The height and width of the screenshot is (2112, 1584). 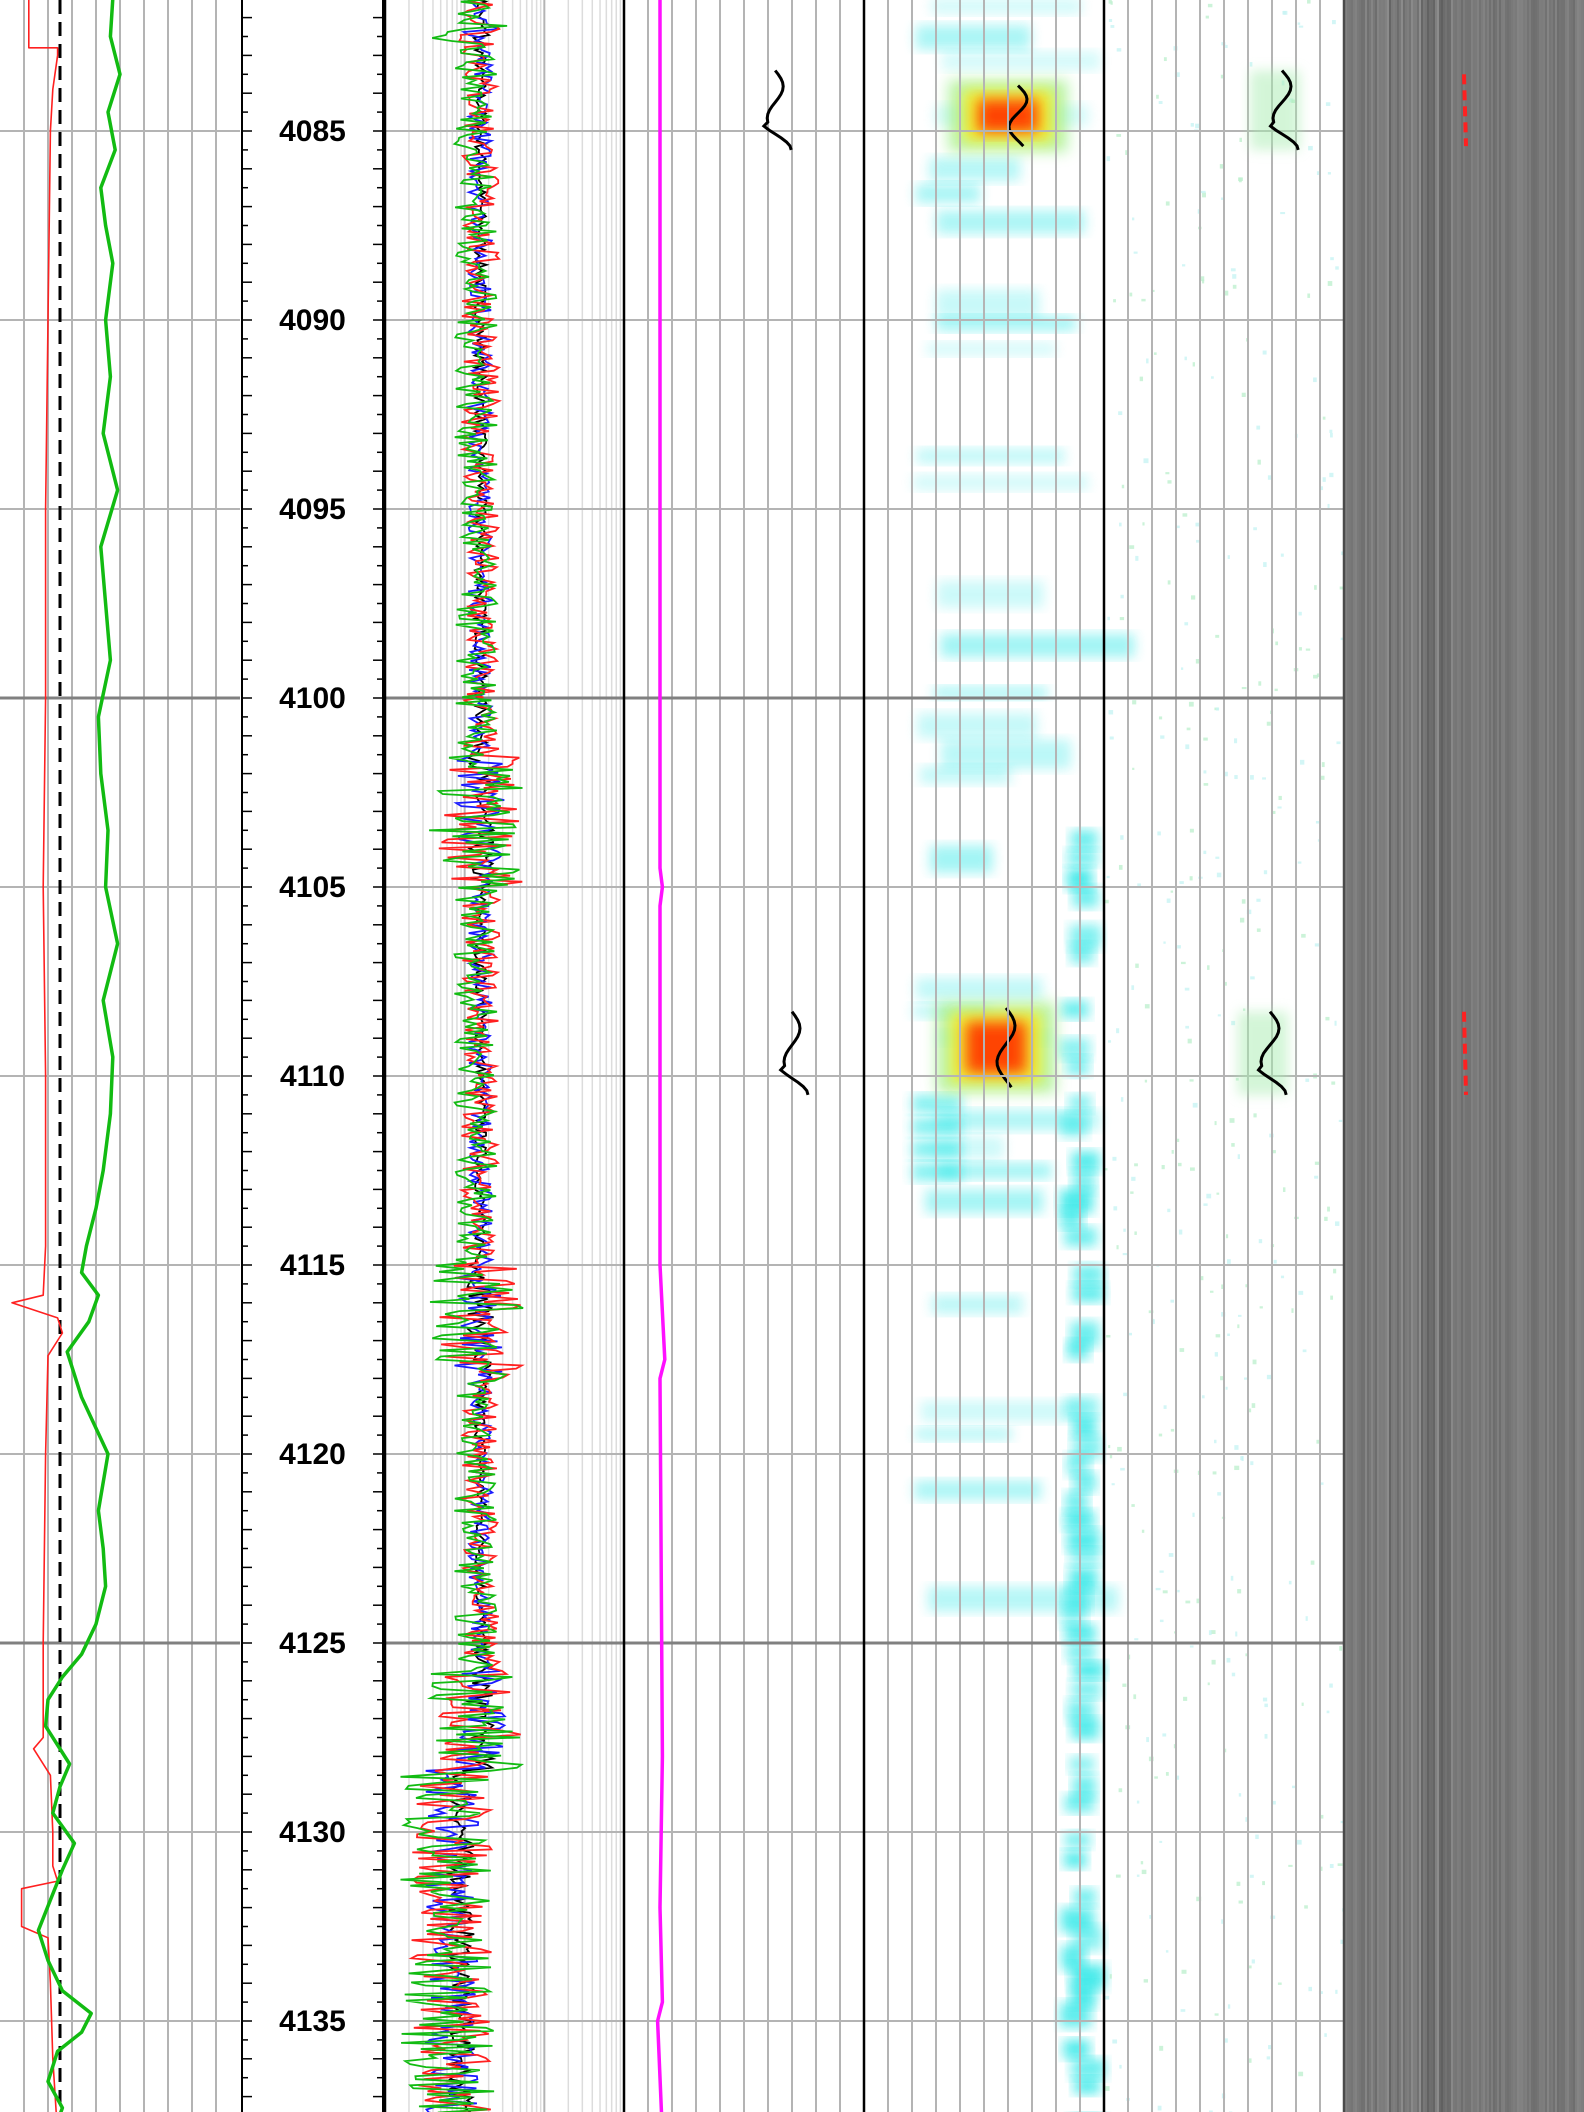 What do you see at coordinates (312, 1643) in the screenshot?
I see `depth-label: 4125` at bounding box center [312, 1643].